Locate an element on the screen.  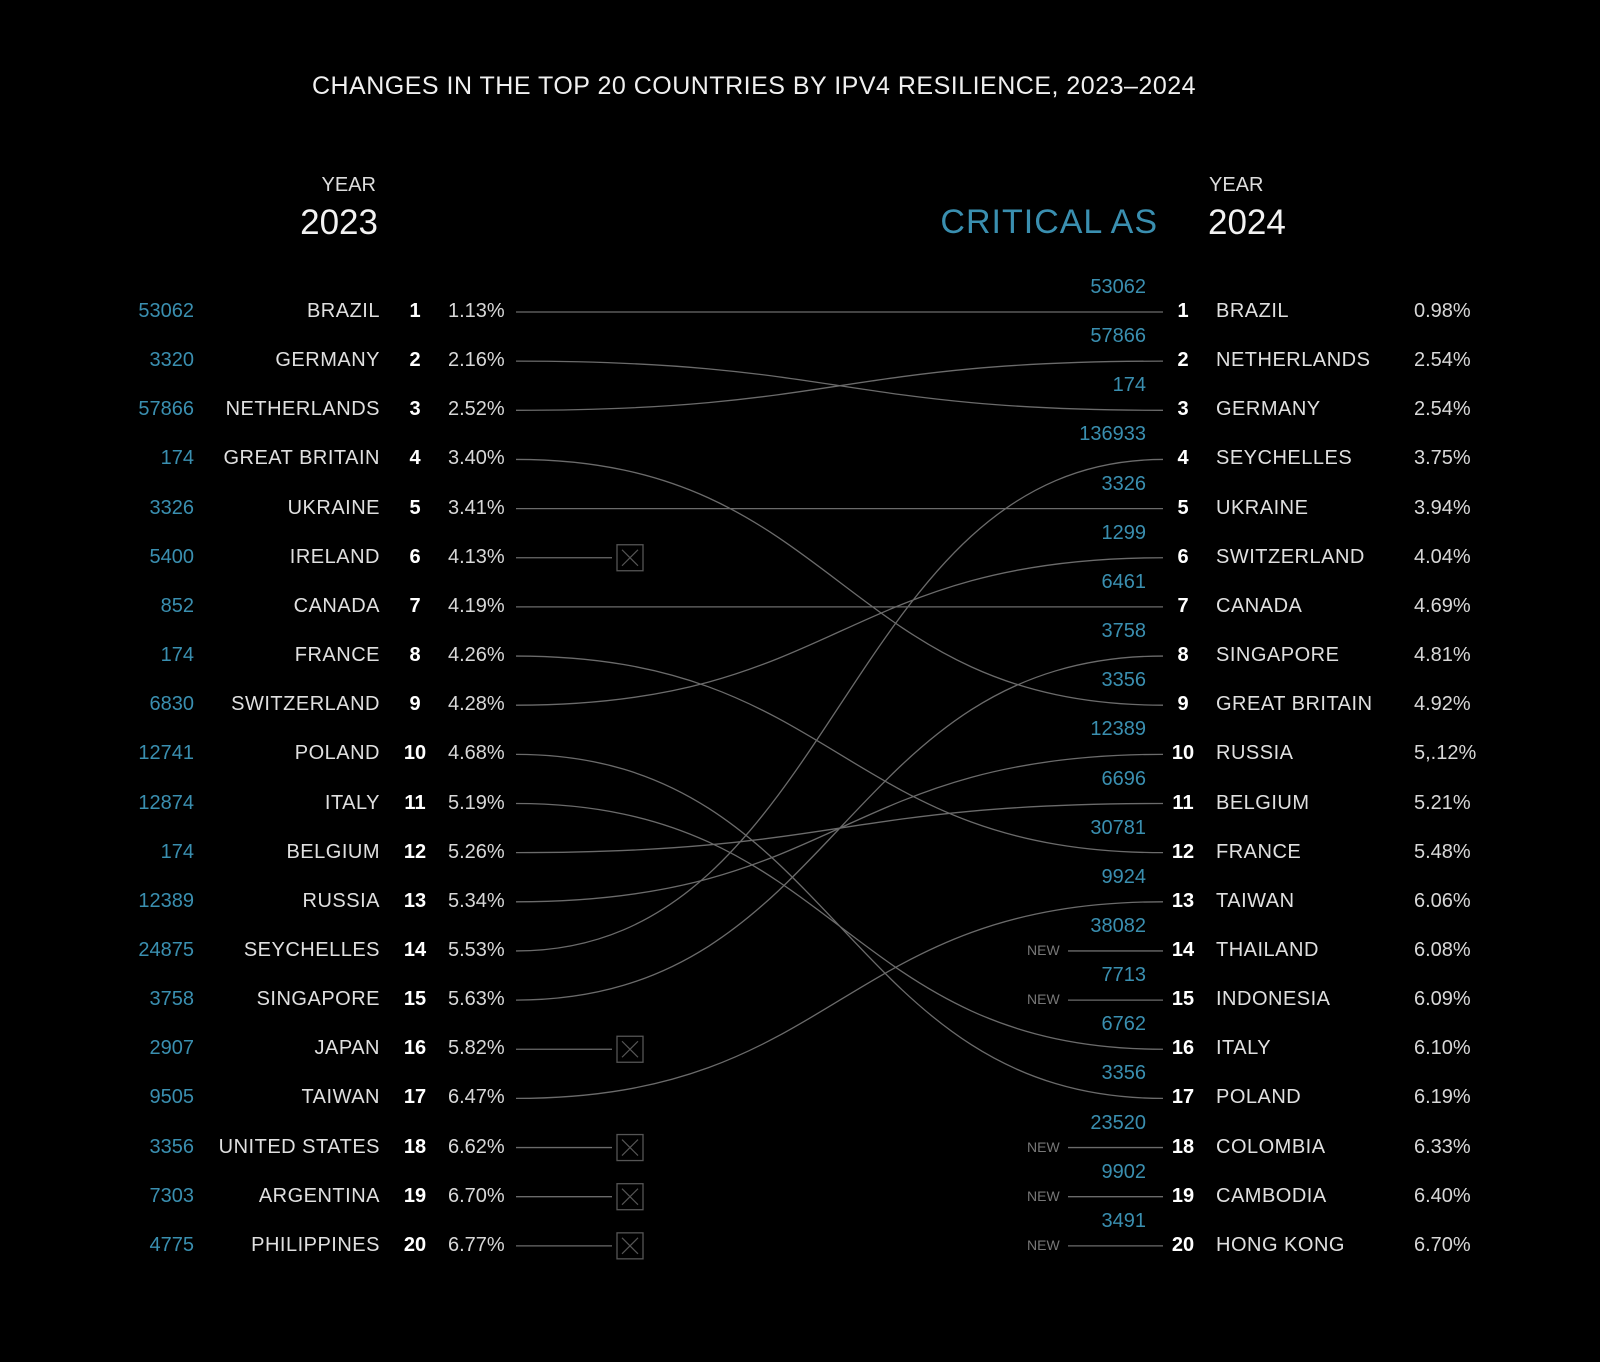
country-2023: SINGAPORE is located at coordinates (318, 999).